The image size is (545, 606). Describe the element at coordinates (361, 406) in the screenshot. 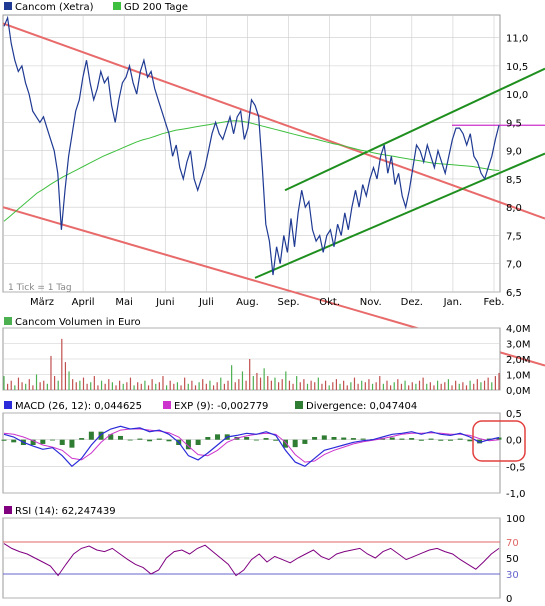

I see `legend-label-divergence: Divergence: 0,047404` at that location.